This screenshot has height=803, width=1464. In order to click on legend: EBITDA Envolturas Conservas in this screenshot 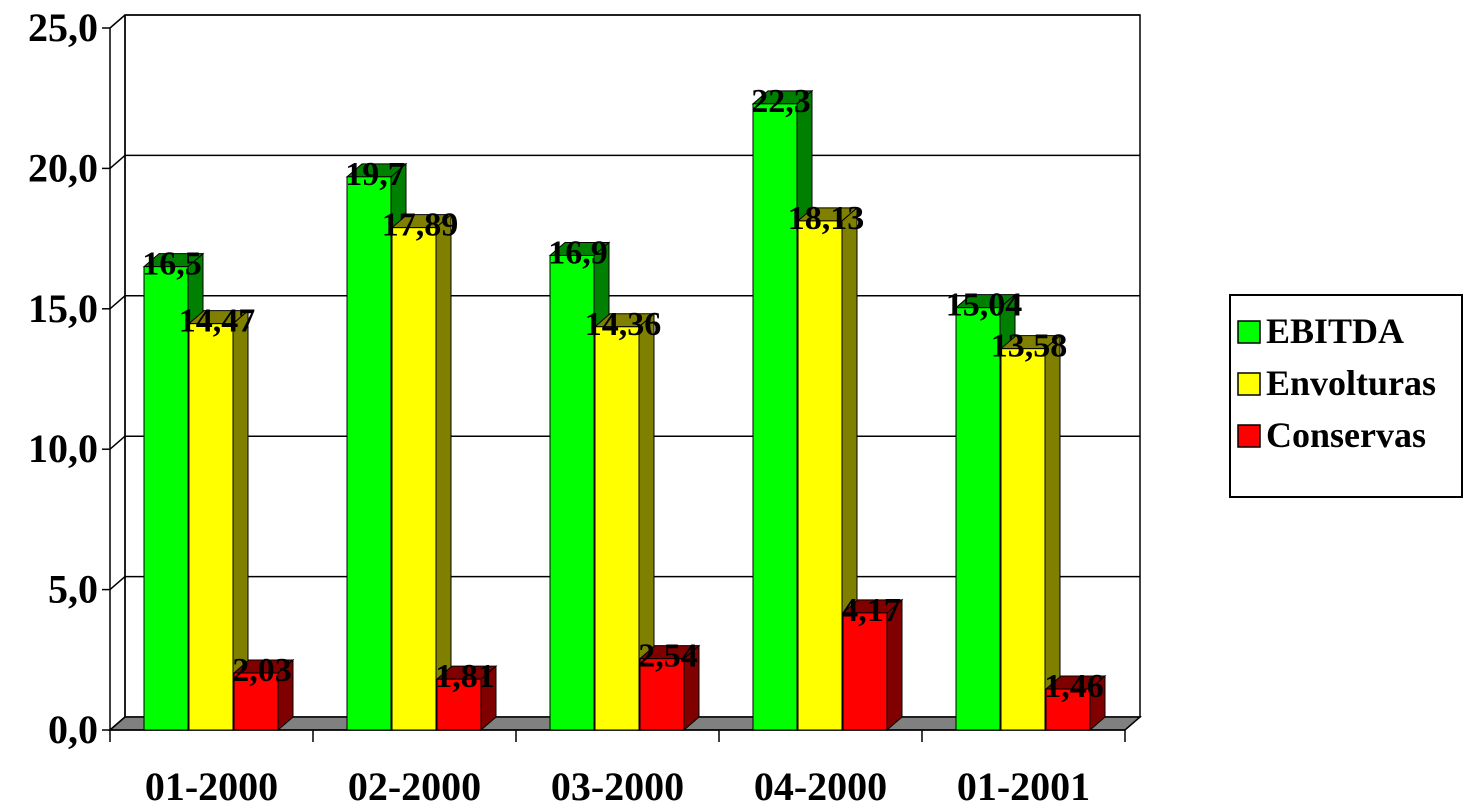, I will do `click(1346, 396)`.